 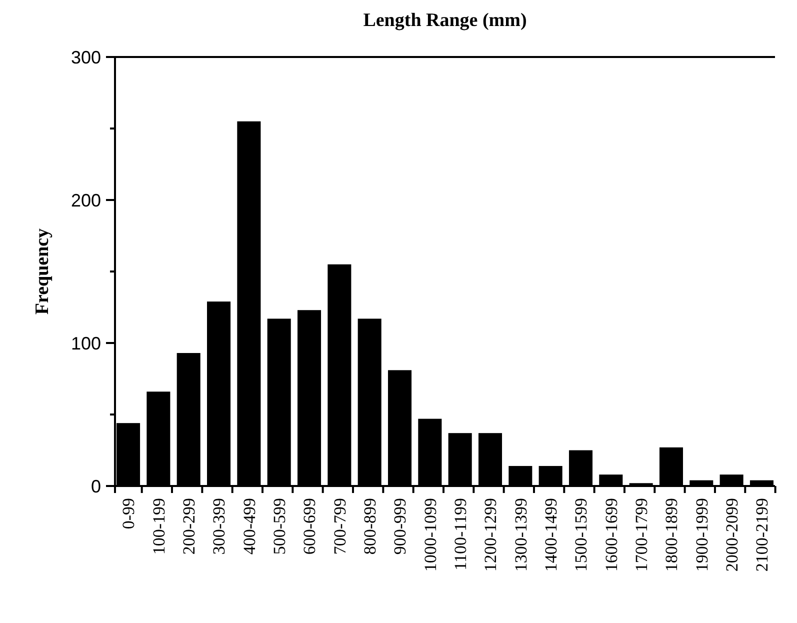 I want to click on x-tick-label: 900-999, so click(x=400, y=526).